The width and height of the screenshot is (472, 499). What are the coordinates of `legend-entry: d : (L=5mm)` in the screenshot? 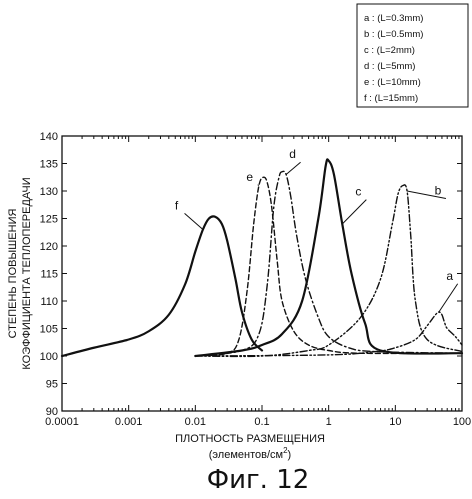 It's located at (389, 66).